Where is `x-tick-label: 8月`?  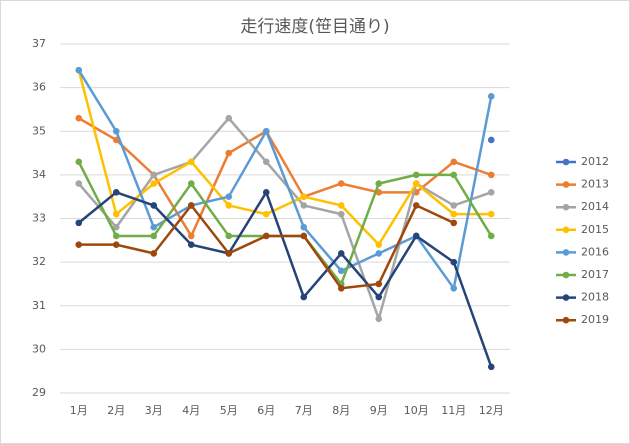 x-tick-label: 8月 is located at coordinates (341, 410).